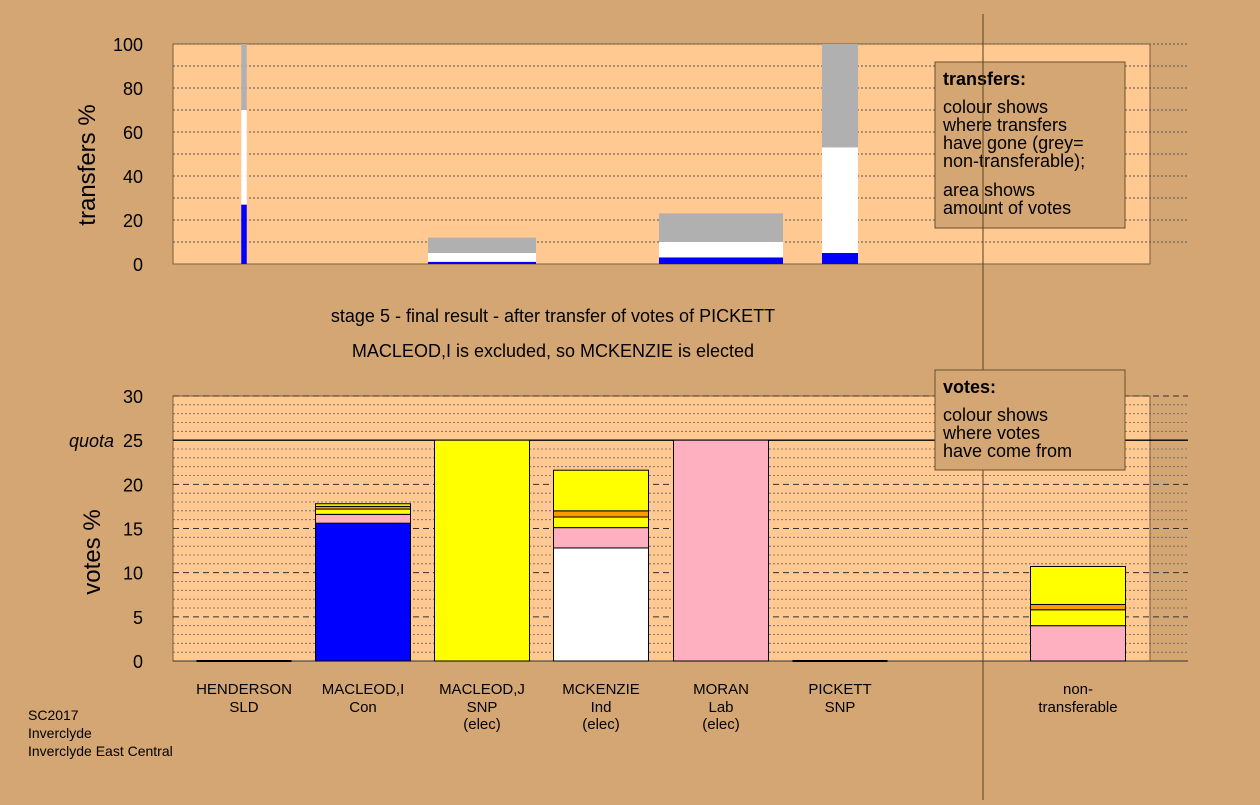  Describe the element at coordinates (133, 221) in the screenshot. I see `transfers-y-tick-label: 20` at that location.